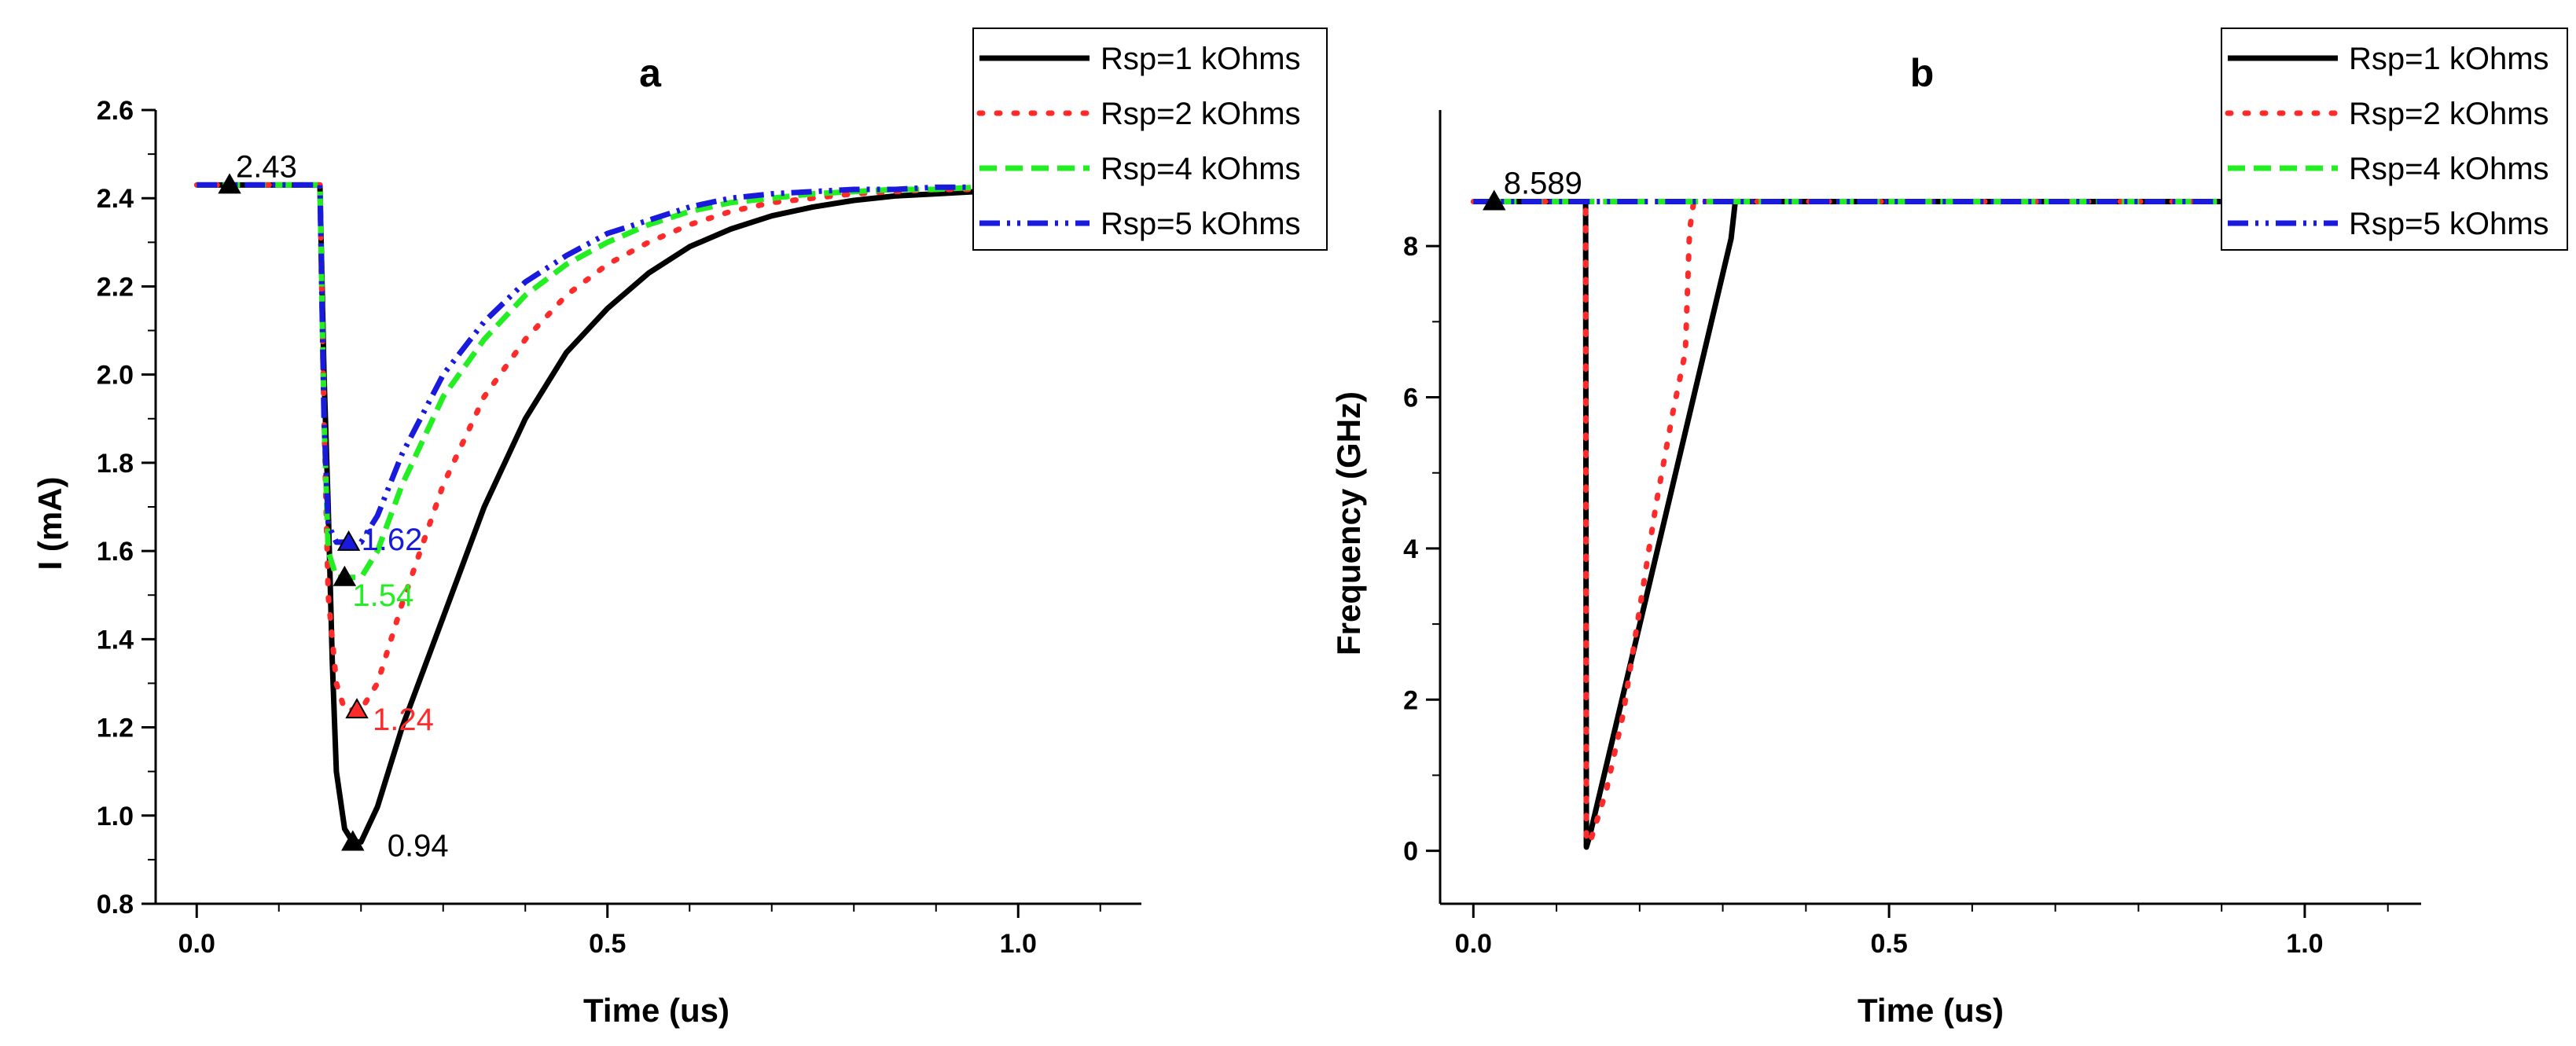  Describe the element at coordinates (418, 845) in the screenshot. I see `annotation-label: 0.94` at that location.